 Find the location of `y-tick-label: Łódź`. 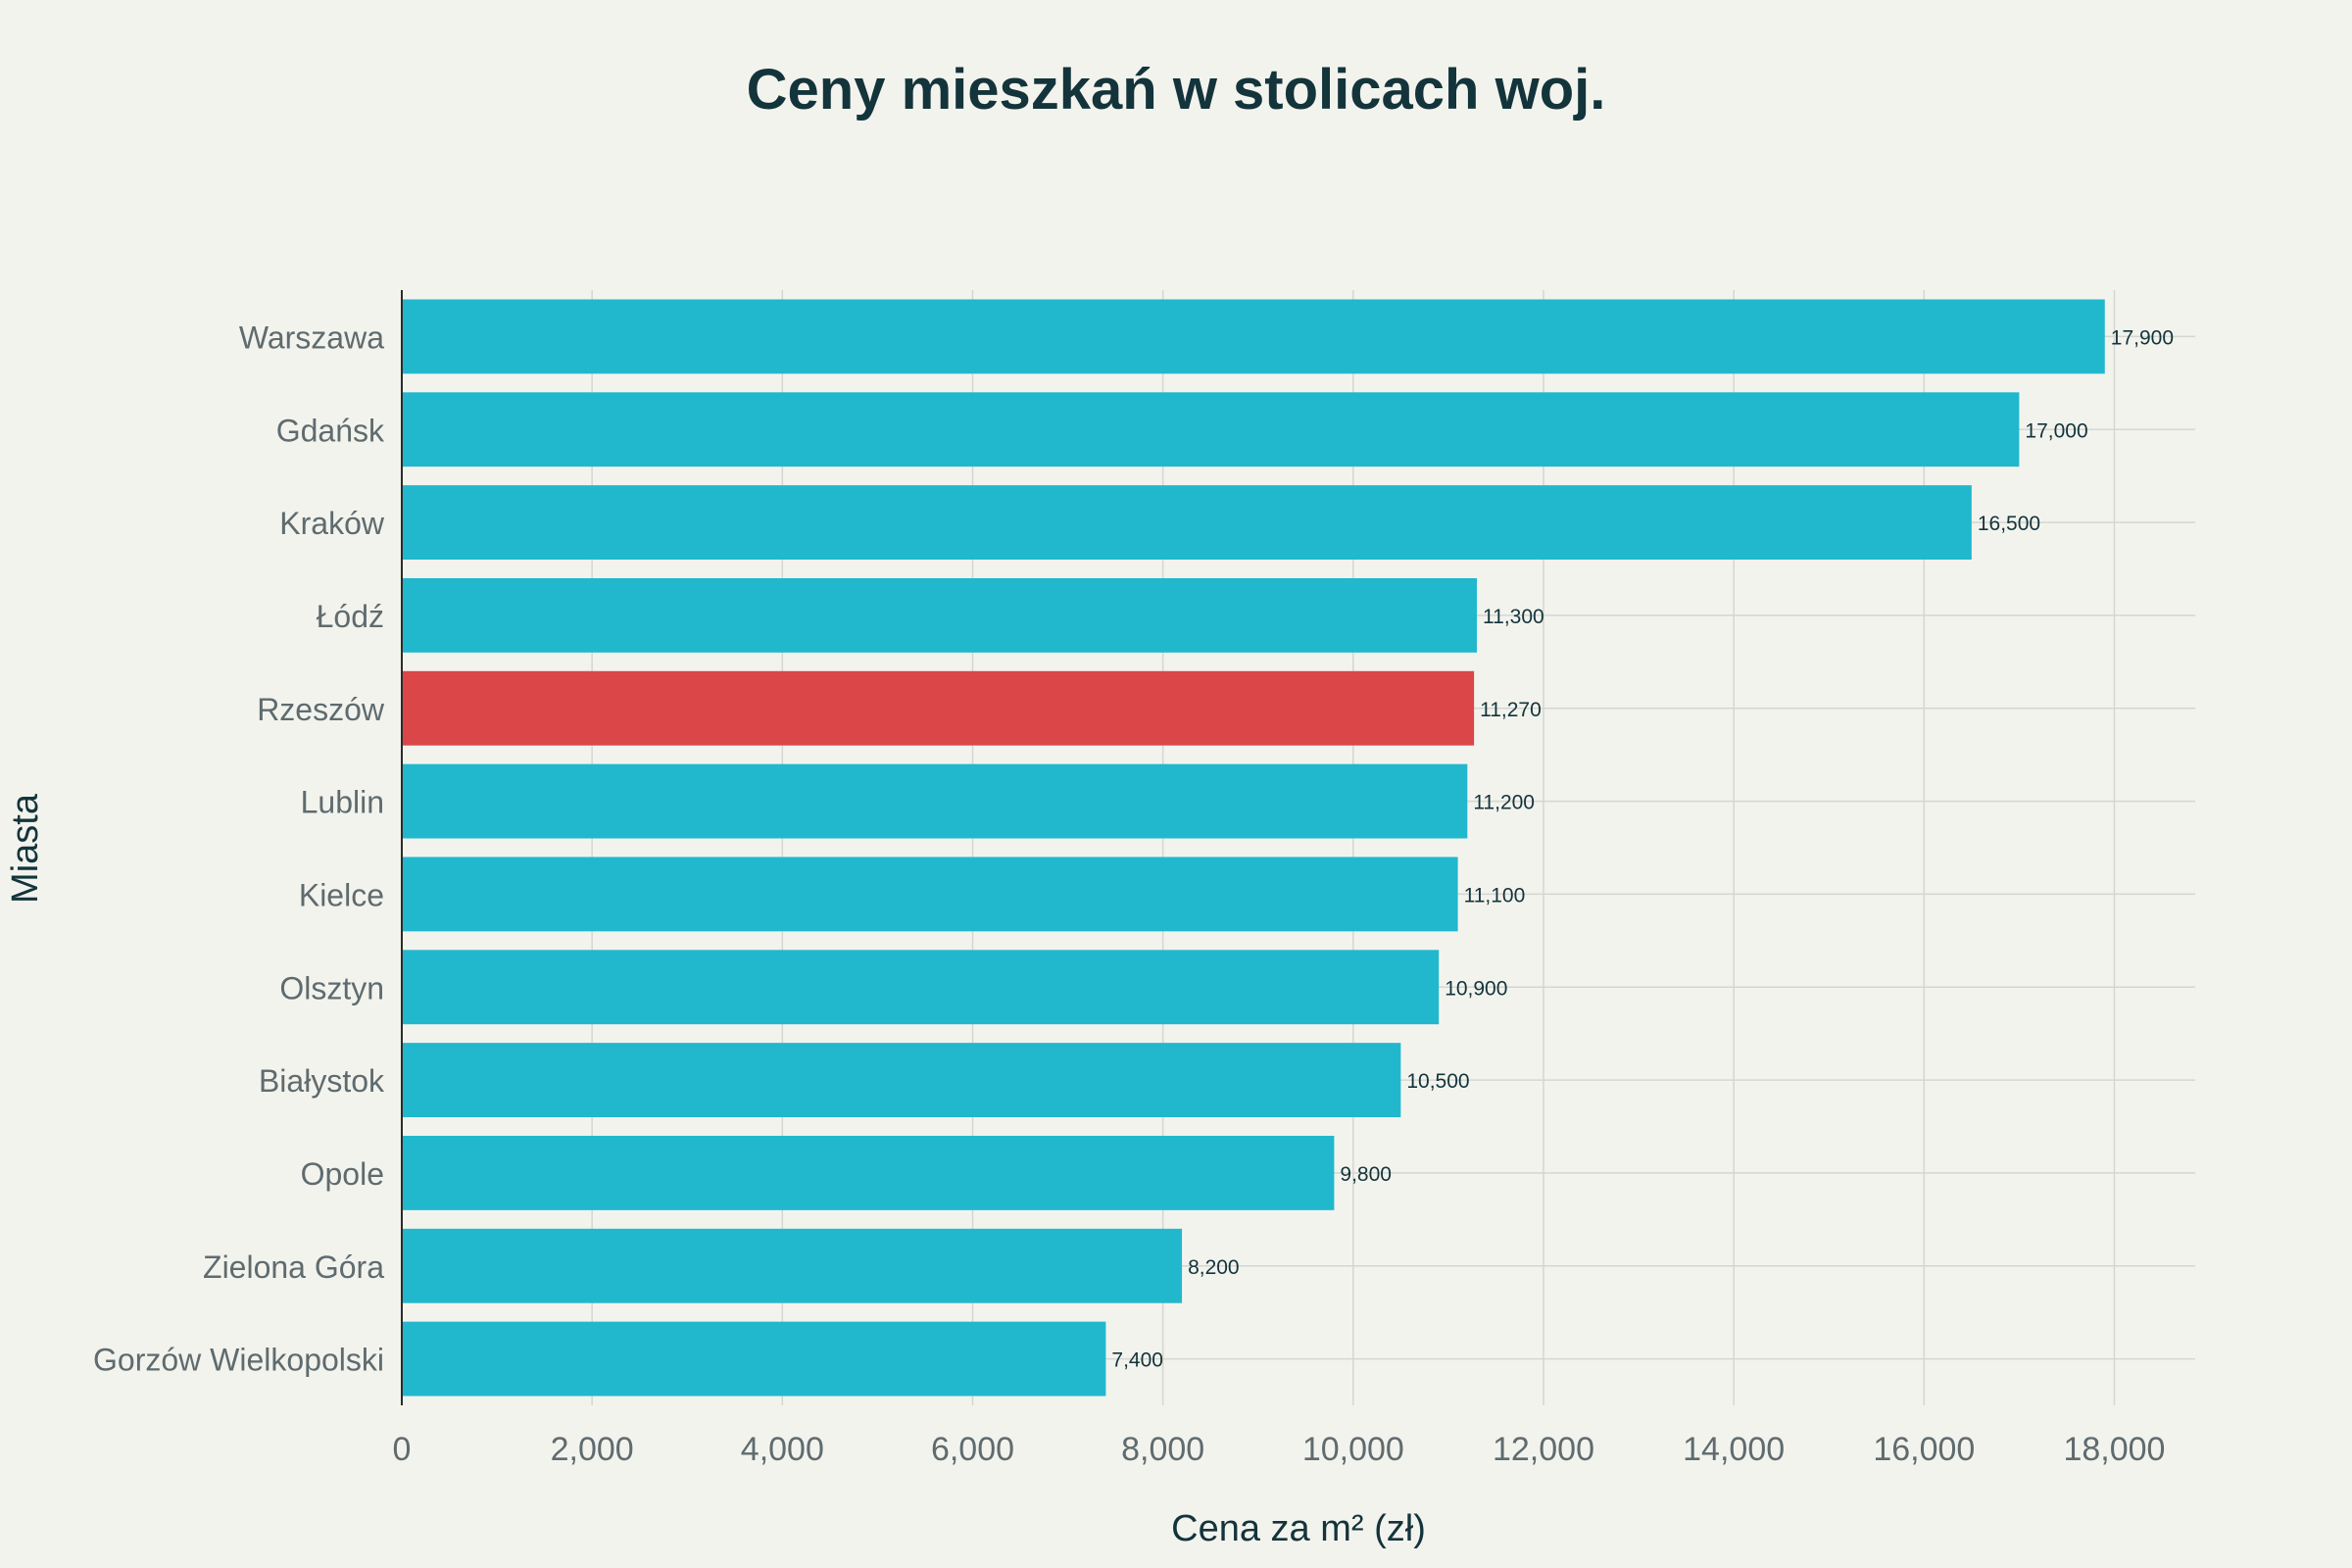

y-tick-label: Łódź is located at coordinates (350, 616).